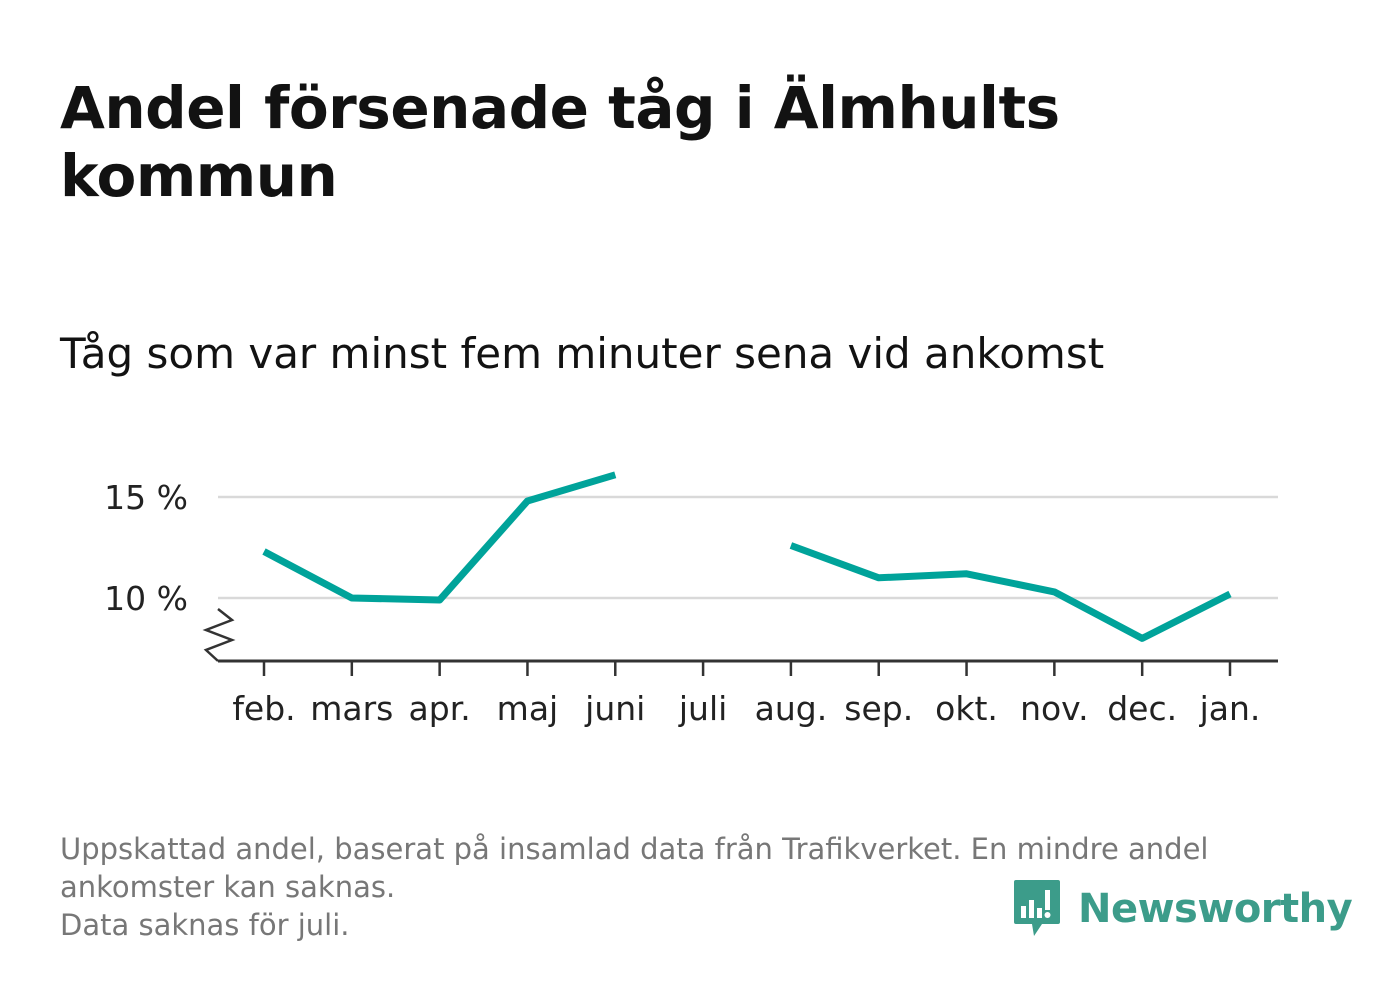  I want to click on footnote-line: Data saknas för juli., so click(205, 925).